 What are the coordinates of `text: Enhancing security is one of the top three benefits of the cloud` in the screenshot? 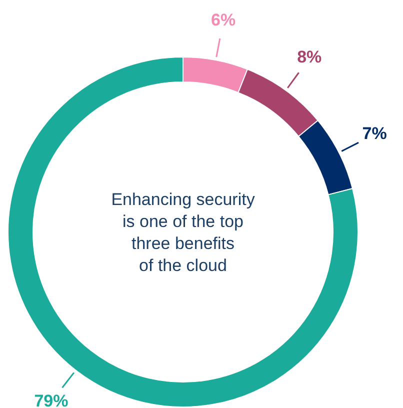 It's located at (183, 232).